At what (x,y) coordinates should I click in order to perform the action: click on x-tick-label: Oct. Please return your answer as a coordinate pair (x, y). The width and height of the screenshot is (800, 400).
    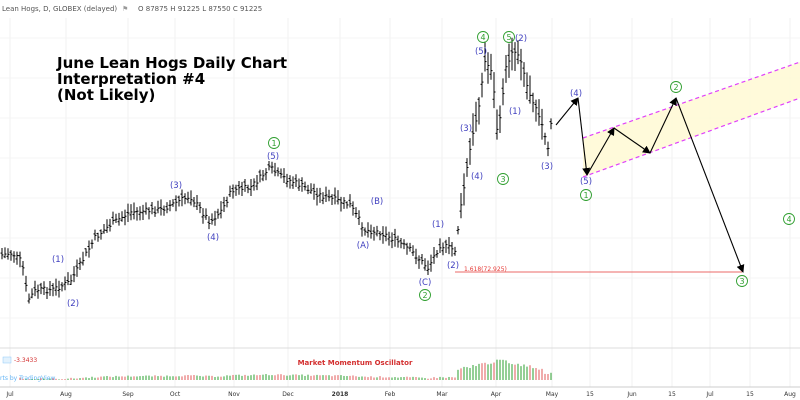
    Looking at the image, I should click on (175, 394).